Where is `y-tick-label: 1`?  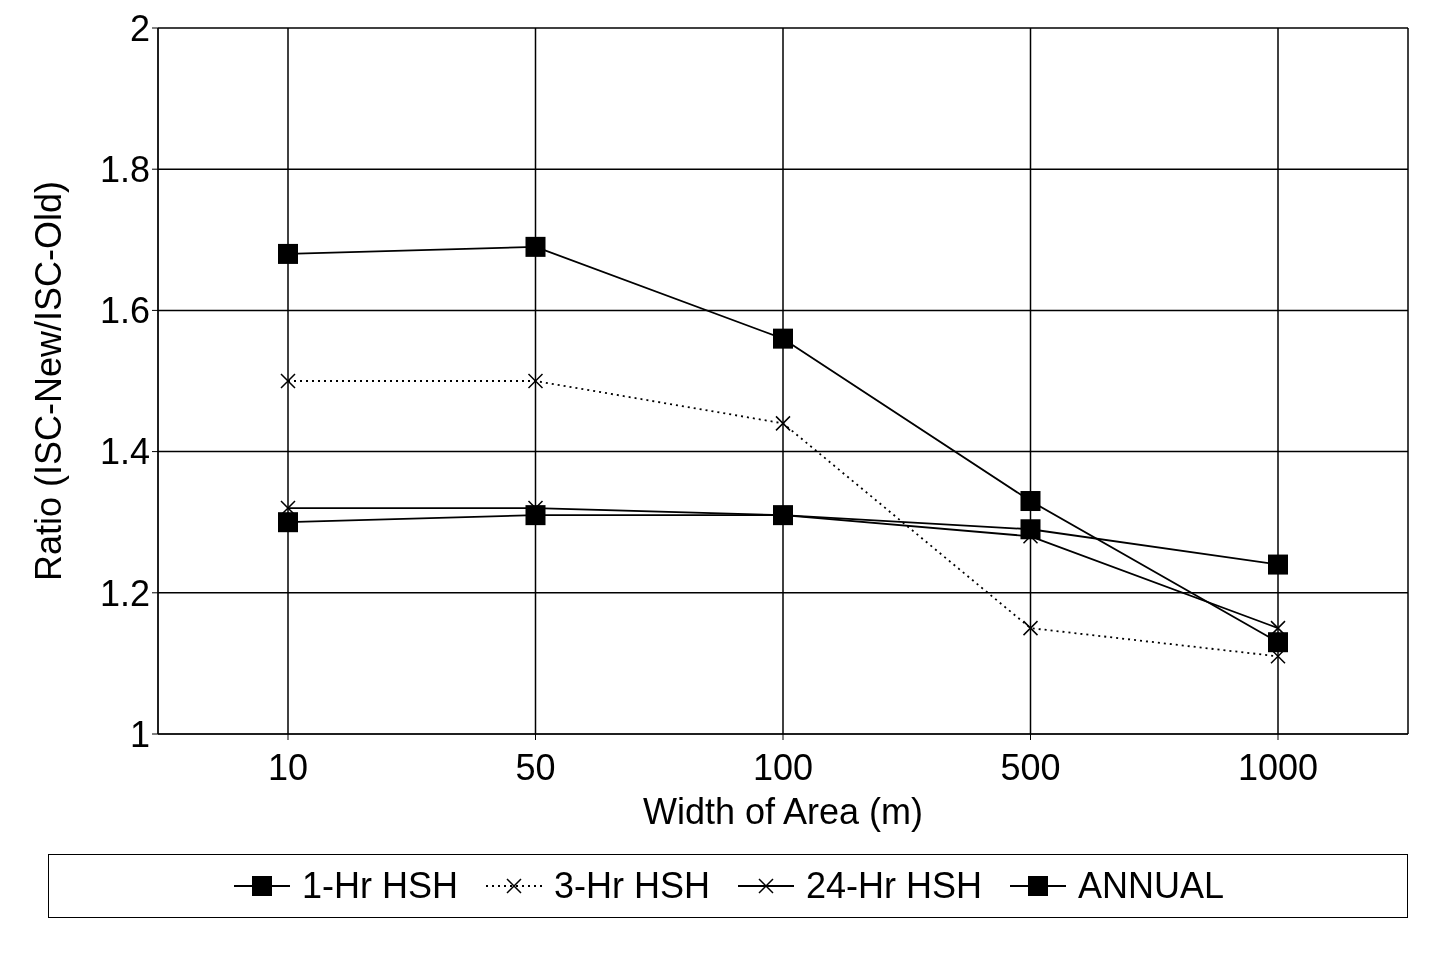 y-tick-label: 1 is located at coordinates (139, 734).